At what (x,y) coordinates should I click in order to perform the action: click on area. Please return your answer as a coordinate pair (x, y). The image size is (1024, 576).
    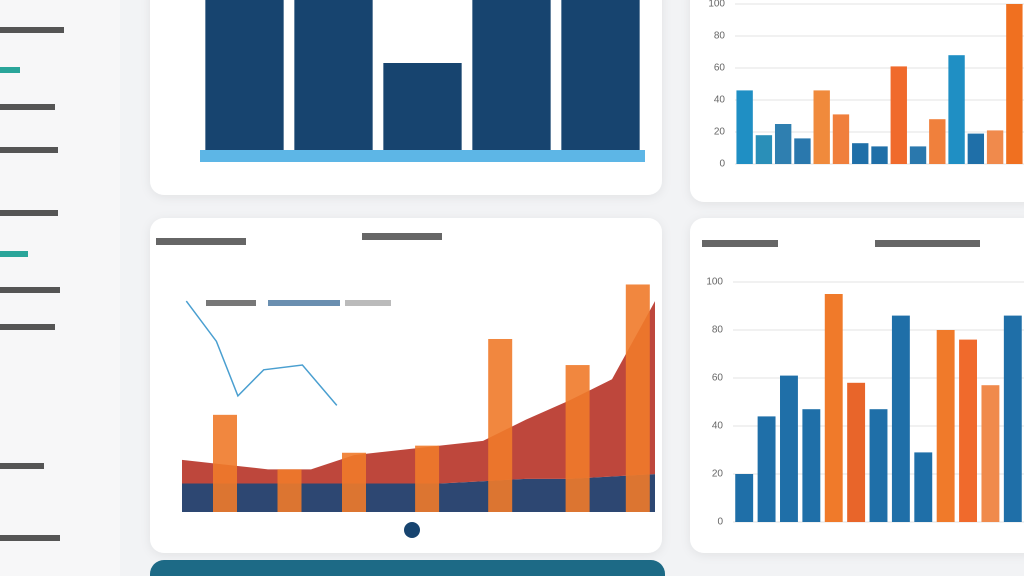
    Looking at the image, I should click on (418, 392).